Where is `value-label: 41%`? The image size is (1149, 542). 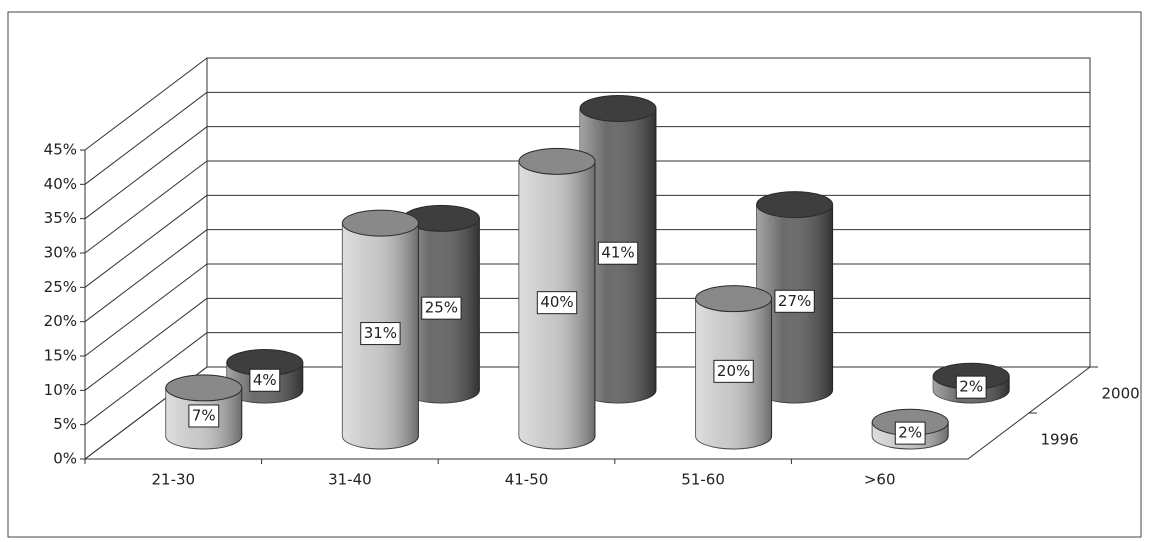 value-label: 41% is located at coordinates (617, 253).